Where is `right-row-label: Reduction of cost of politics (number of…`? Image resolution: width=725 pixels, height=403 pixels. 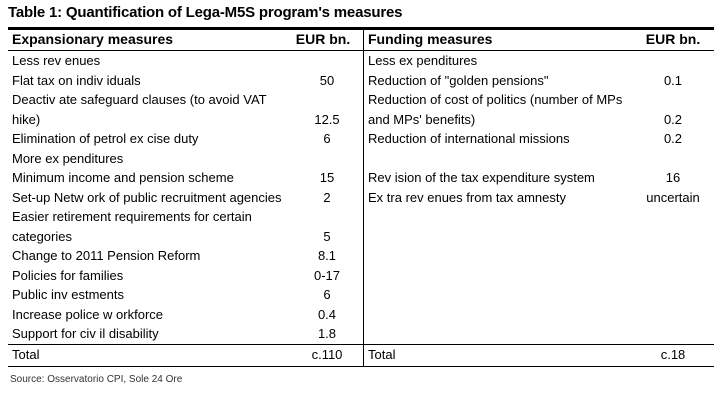
right-row-label: Reduction of cost of politics (number of… is located at coordinates (495, 99).